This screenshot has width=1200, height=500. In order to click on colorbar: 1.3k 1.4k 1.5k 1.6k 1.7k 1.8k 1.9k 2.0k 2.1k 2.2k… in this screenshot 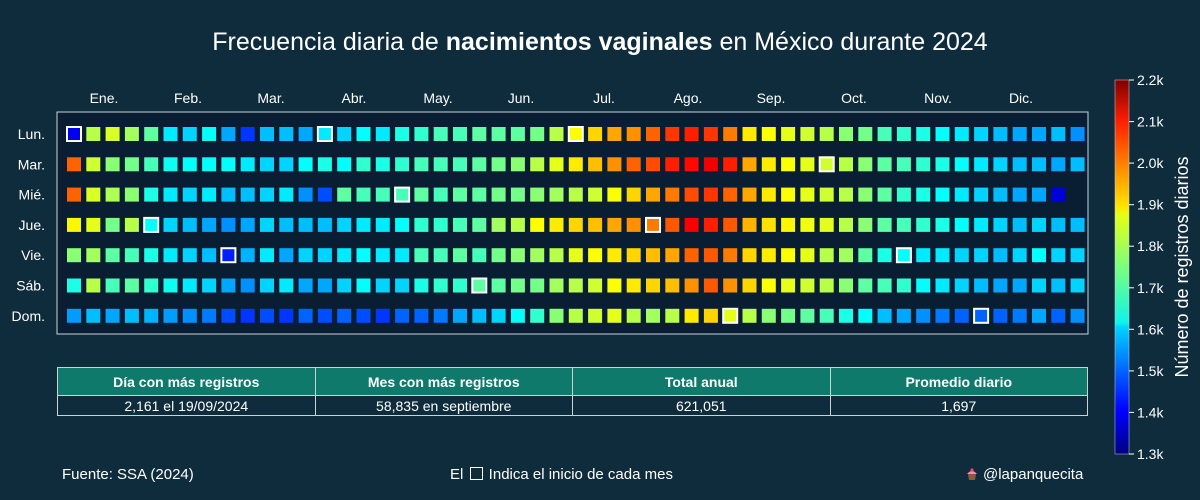, I will do `click(1153, 267)`.